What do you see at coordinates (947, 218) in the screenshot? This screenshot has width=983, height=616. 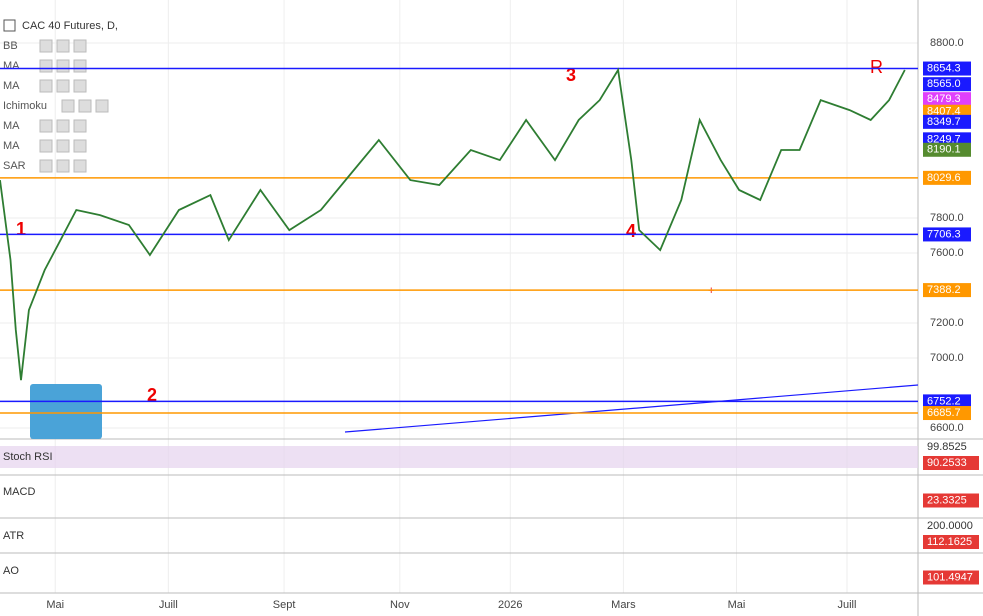 I see `y-tick-label: 7800.0` at bounding box center [947, 218].